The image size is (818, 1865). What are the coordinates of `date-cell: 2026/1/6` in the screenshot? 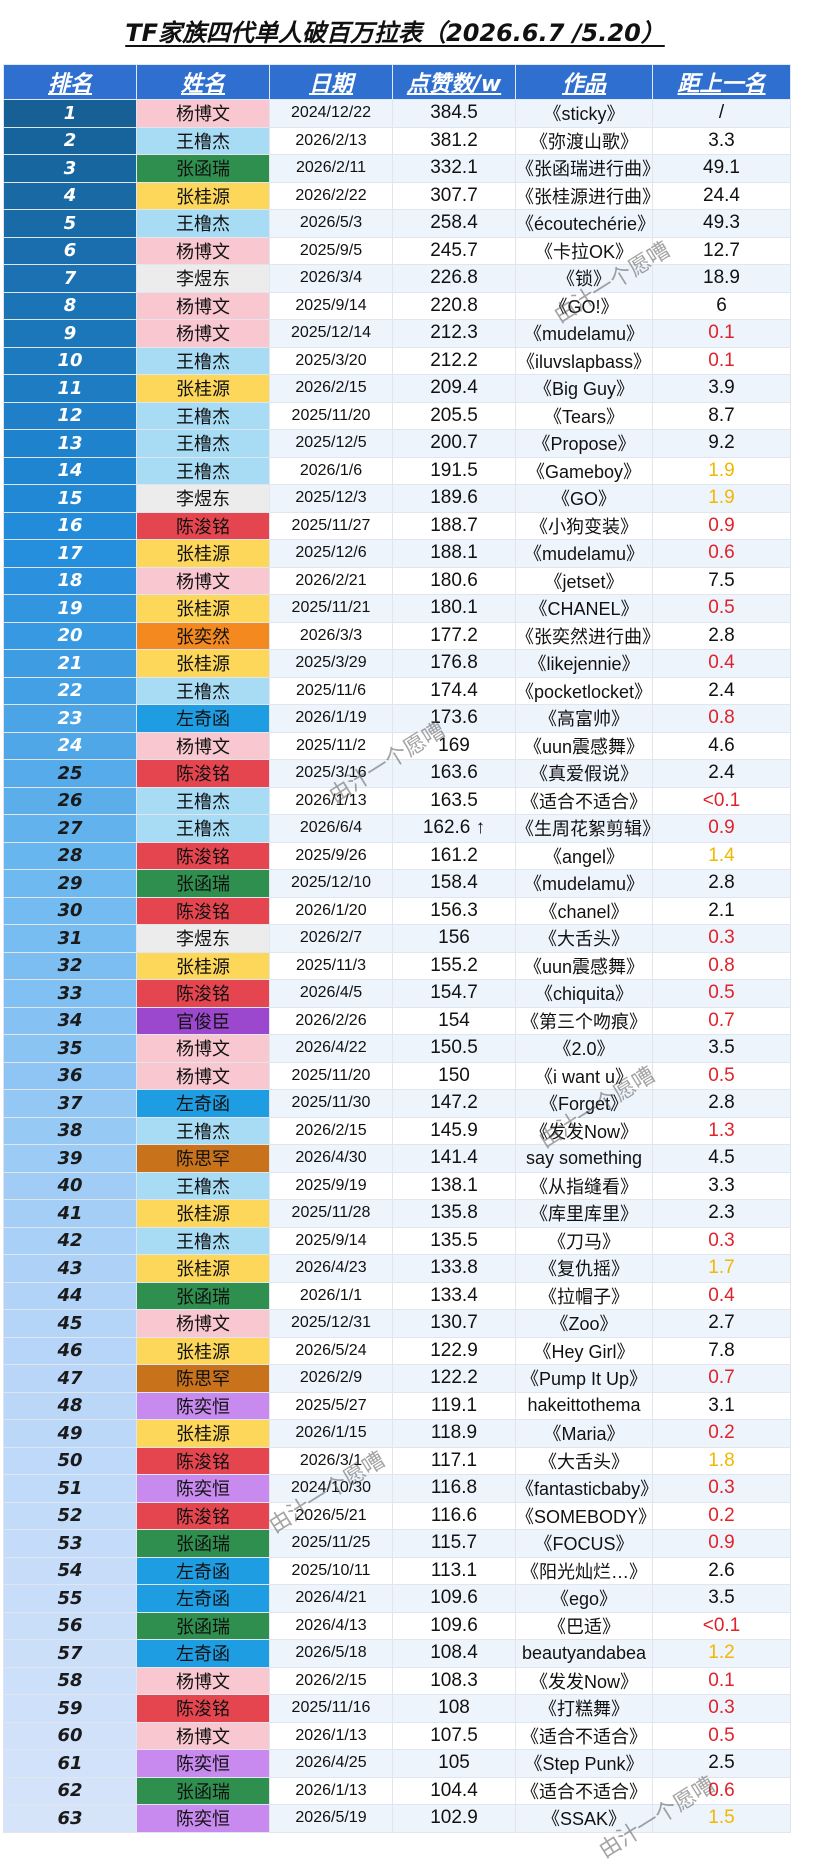 It's located at (331, 470).